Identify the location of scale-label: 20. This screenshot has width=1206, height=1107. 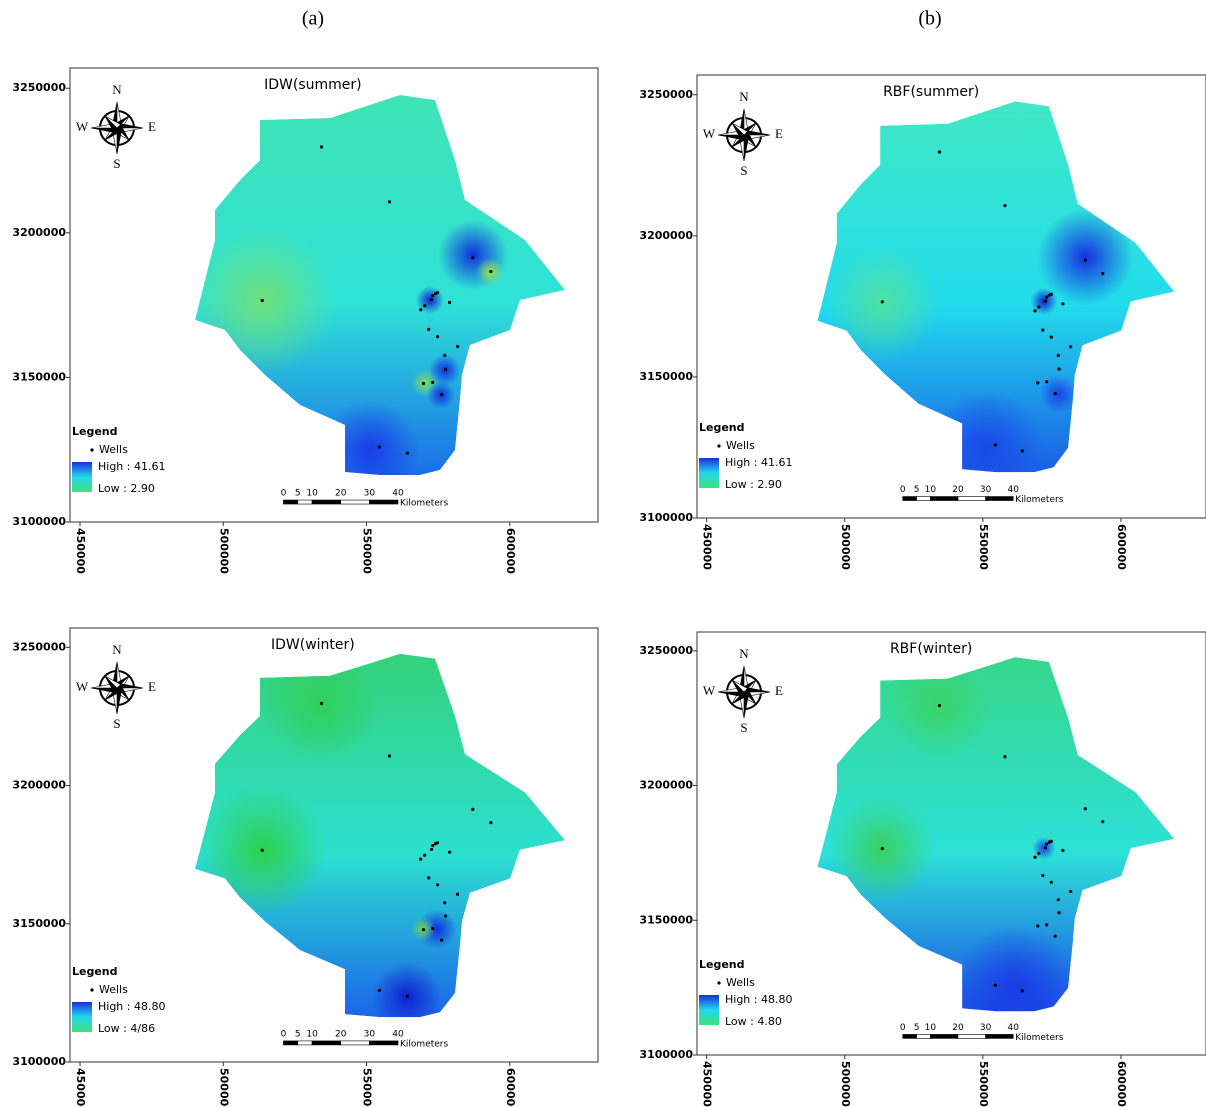
(958, 1028).